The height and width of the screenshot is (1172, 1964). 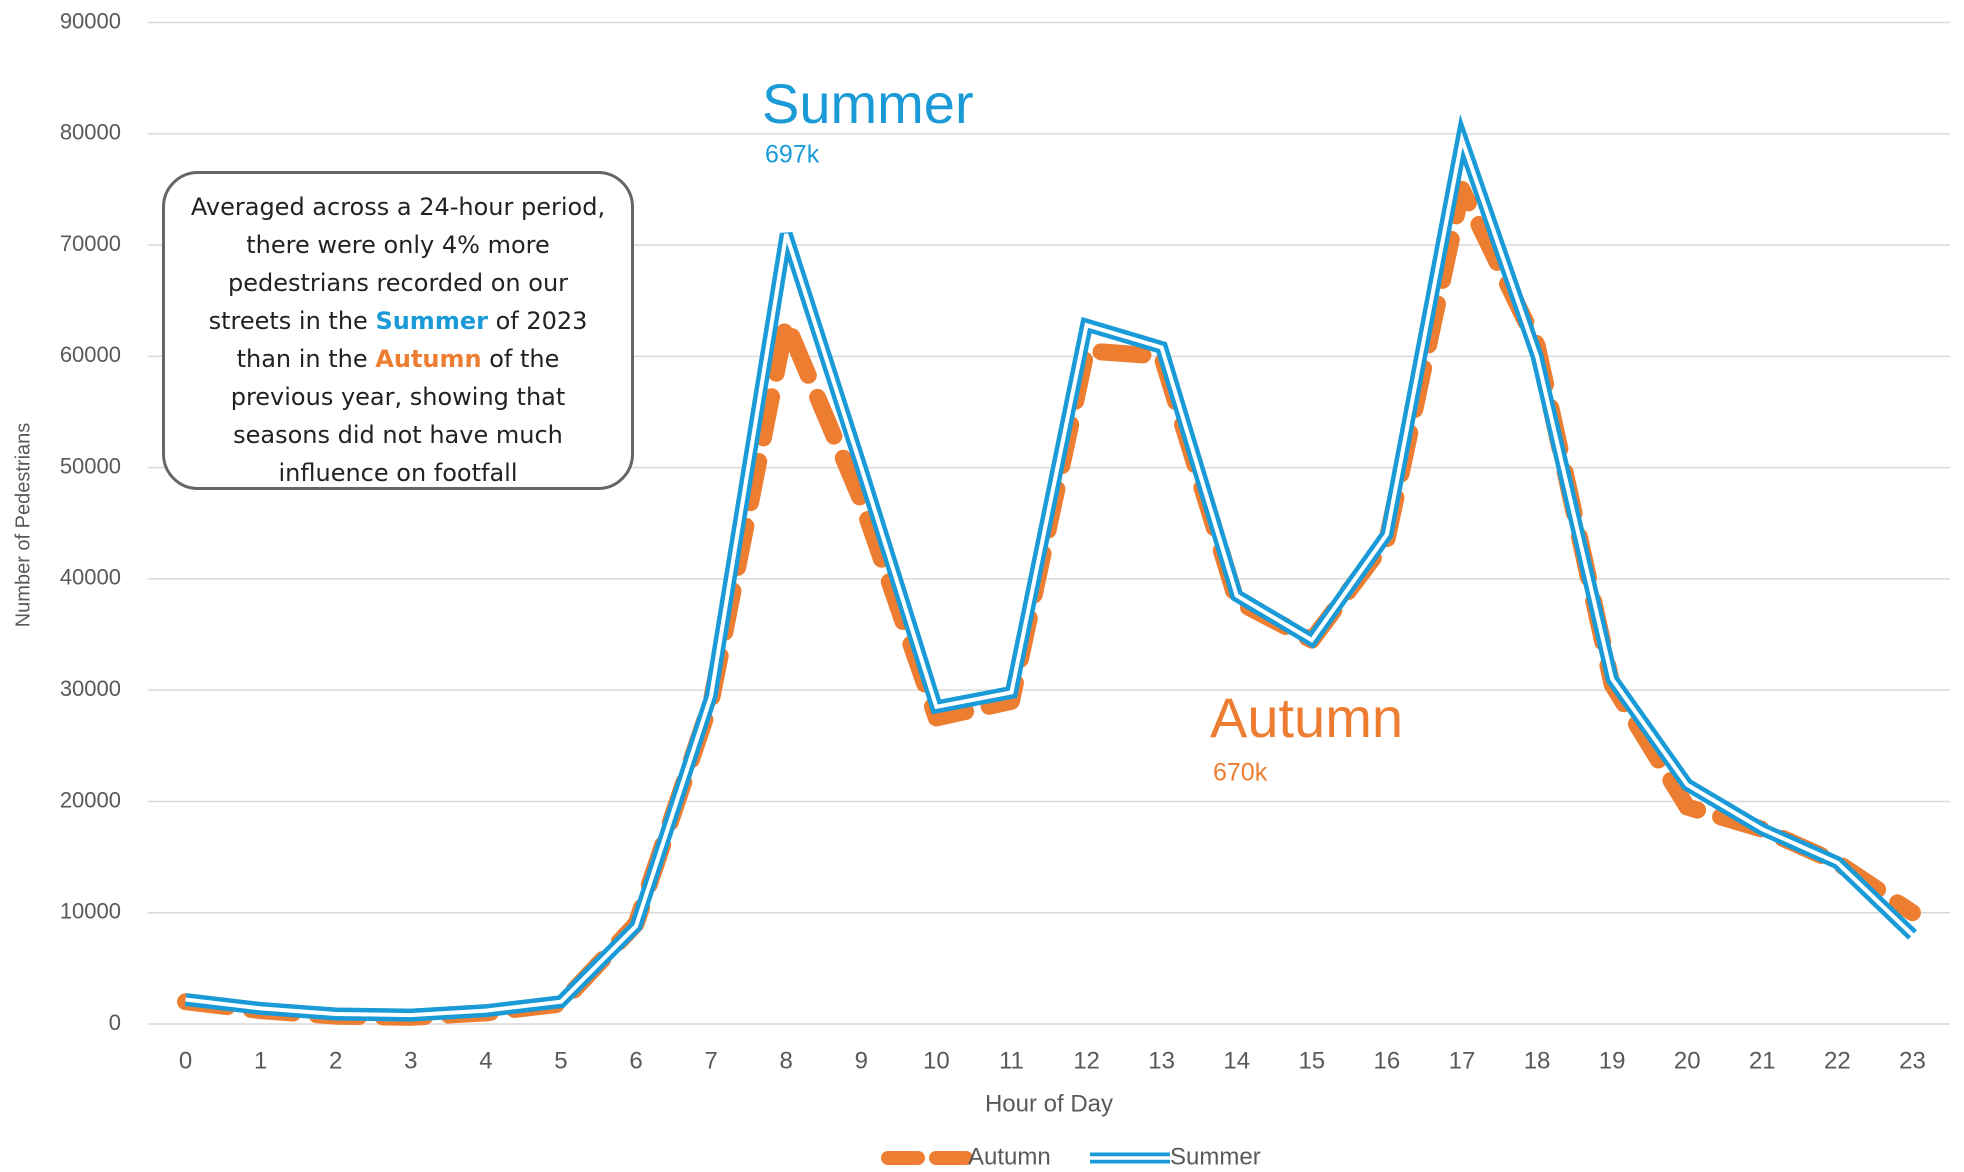 What do you see at coordinates (410, 1060) in the screenshot?
I see `x-tick-label: 3` at bounding box center [410, 1060].